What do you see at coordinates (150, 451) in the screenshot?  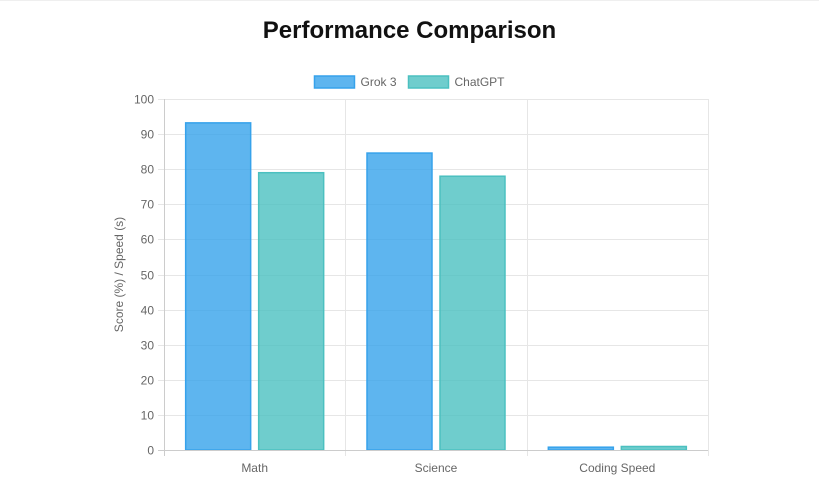 I see `y-tick-label: 0` at bounding box center [150, 451].